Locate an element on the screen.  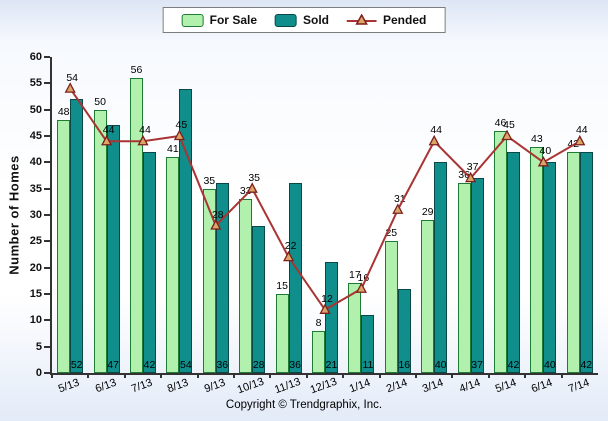
x-axis-label: 8/13 is located at coordinates (178, 386).